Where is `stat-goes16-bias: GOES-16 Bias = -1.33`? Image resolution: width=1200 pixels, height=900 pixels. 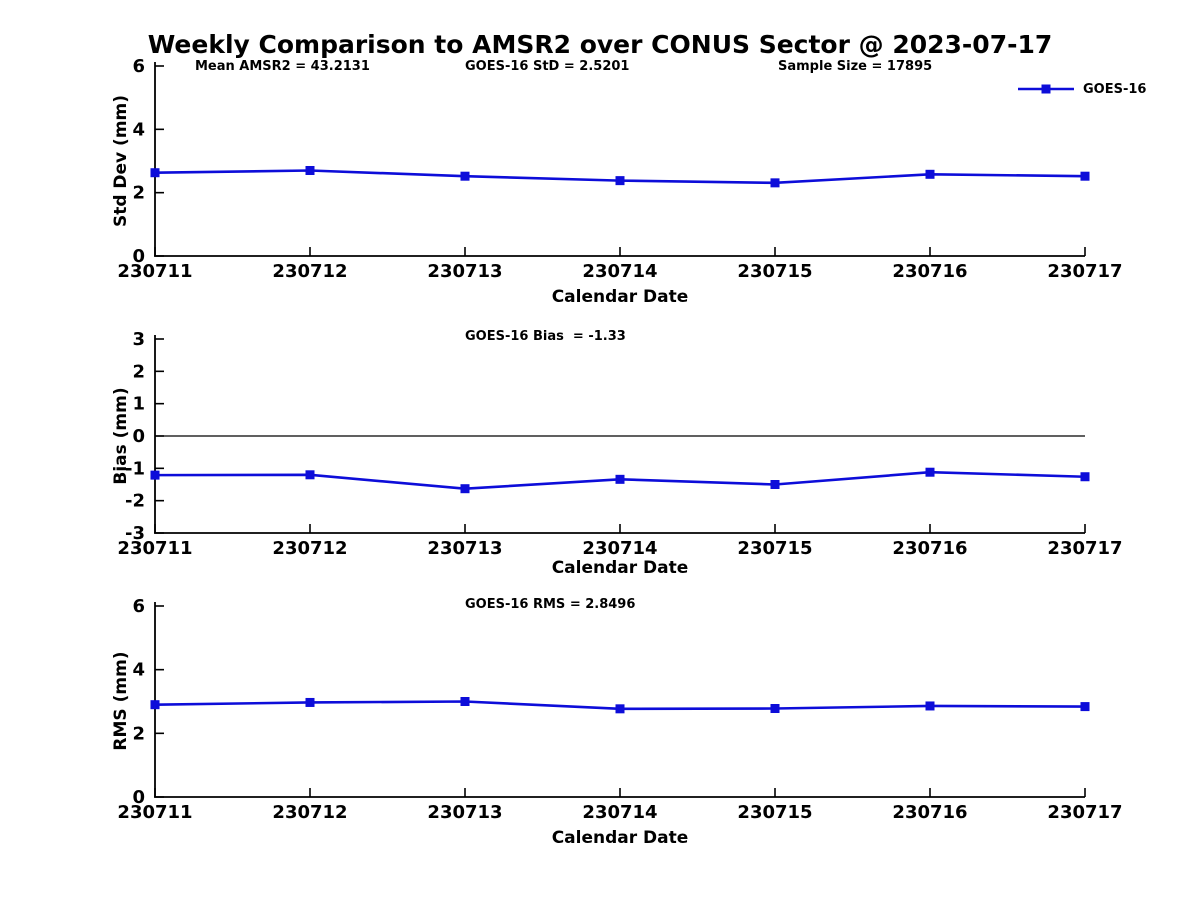 stat-goes16-bias: GOES-16 Bias = -1.33 is located at coordinates (545, 336).